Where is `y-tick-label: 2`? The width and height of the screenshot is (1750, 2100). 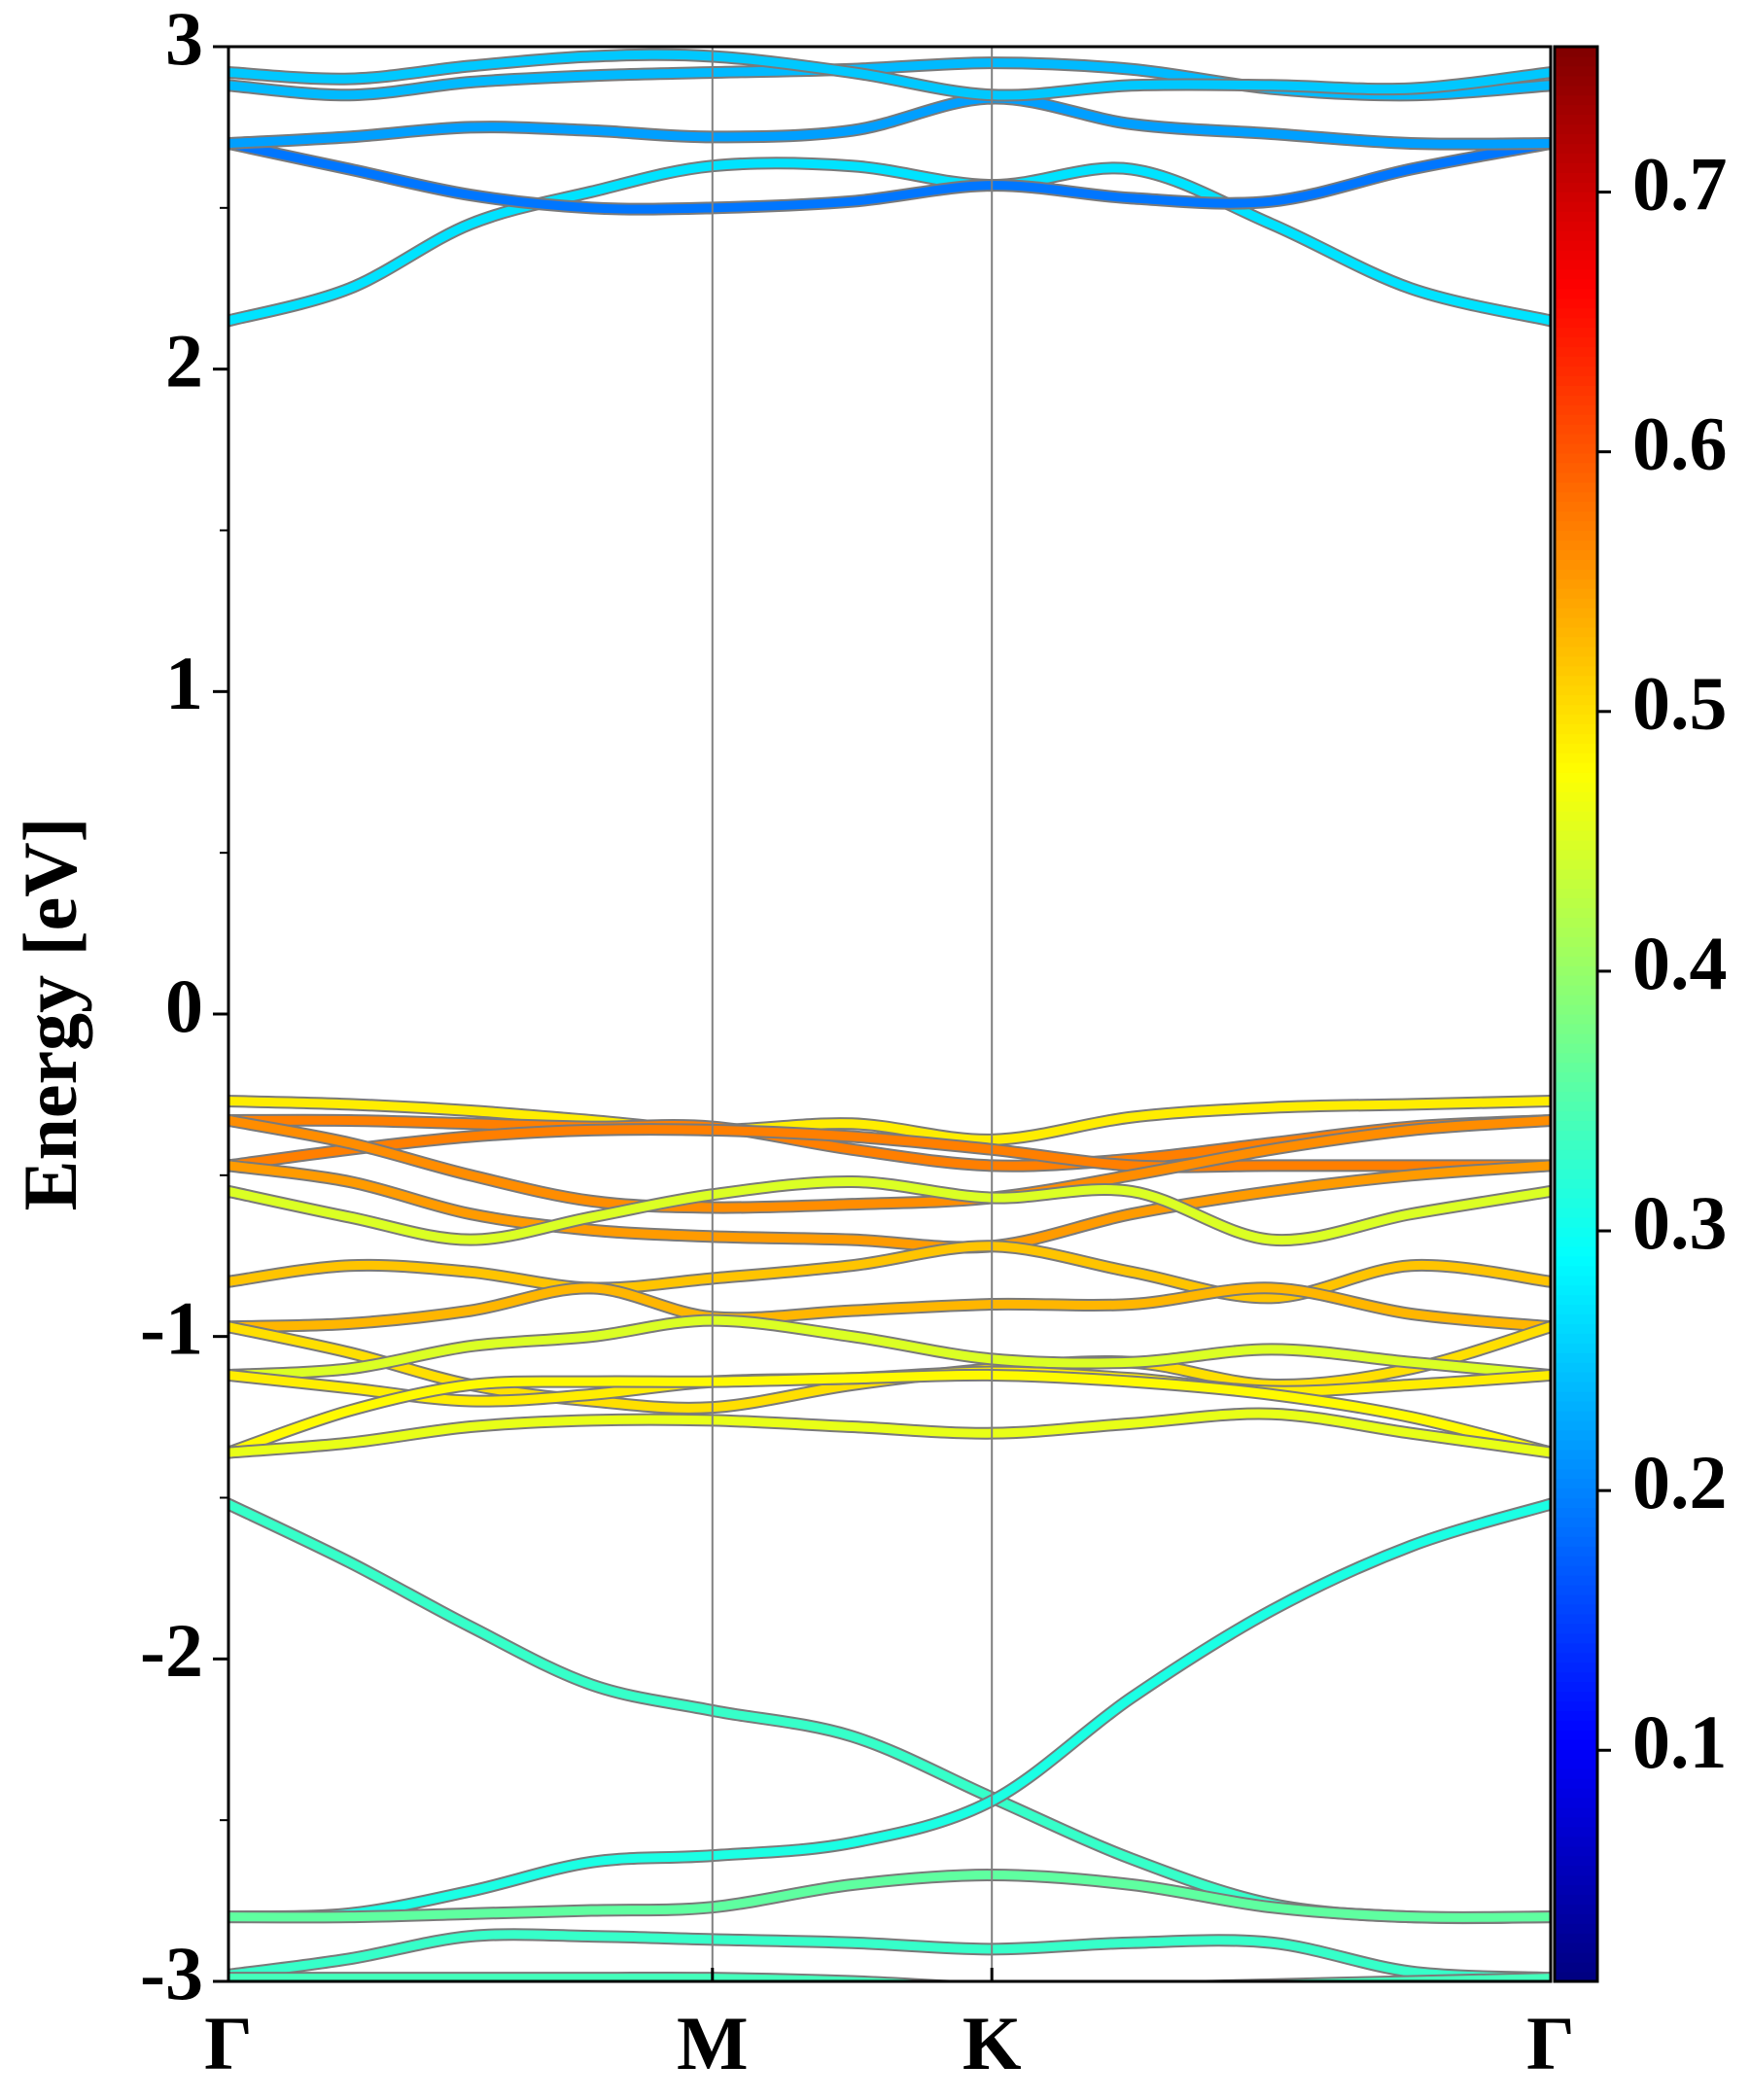
y-tick-label: 2 is located at coordinates (184, 361).